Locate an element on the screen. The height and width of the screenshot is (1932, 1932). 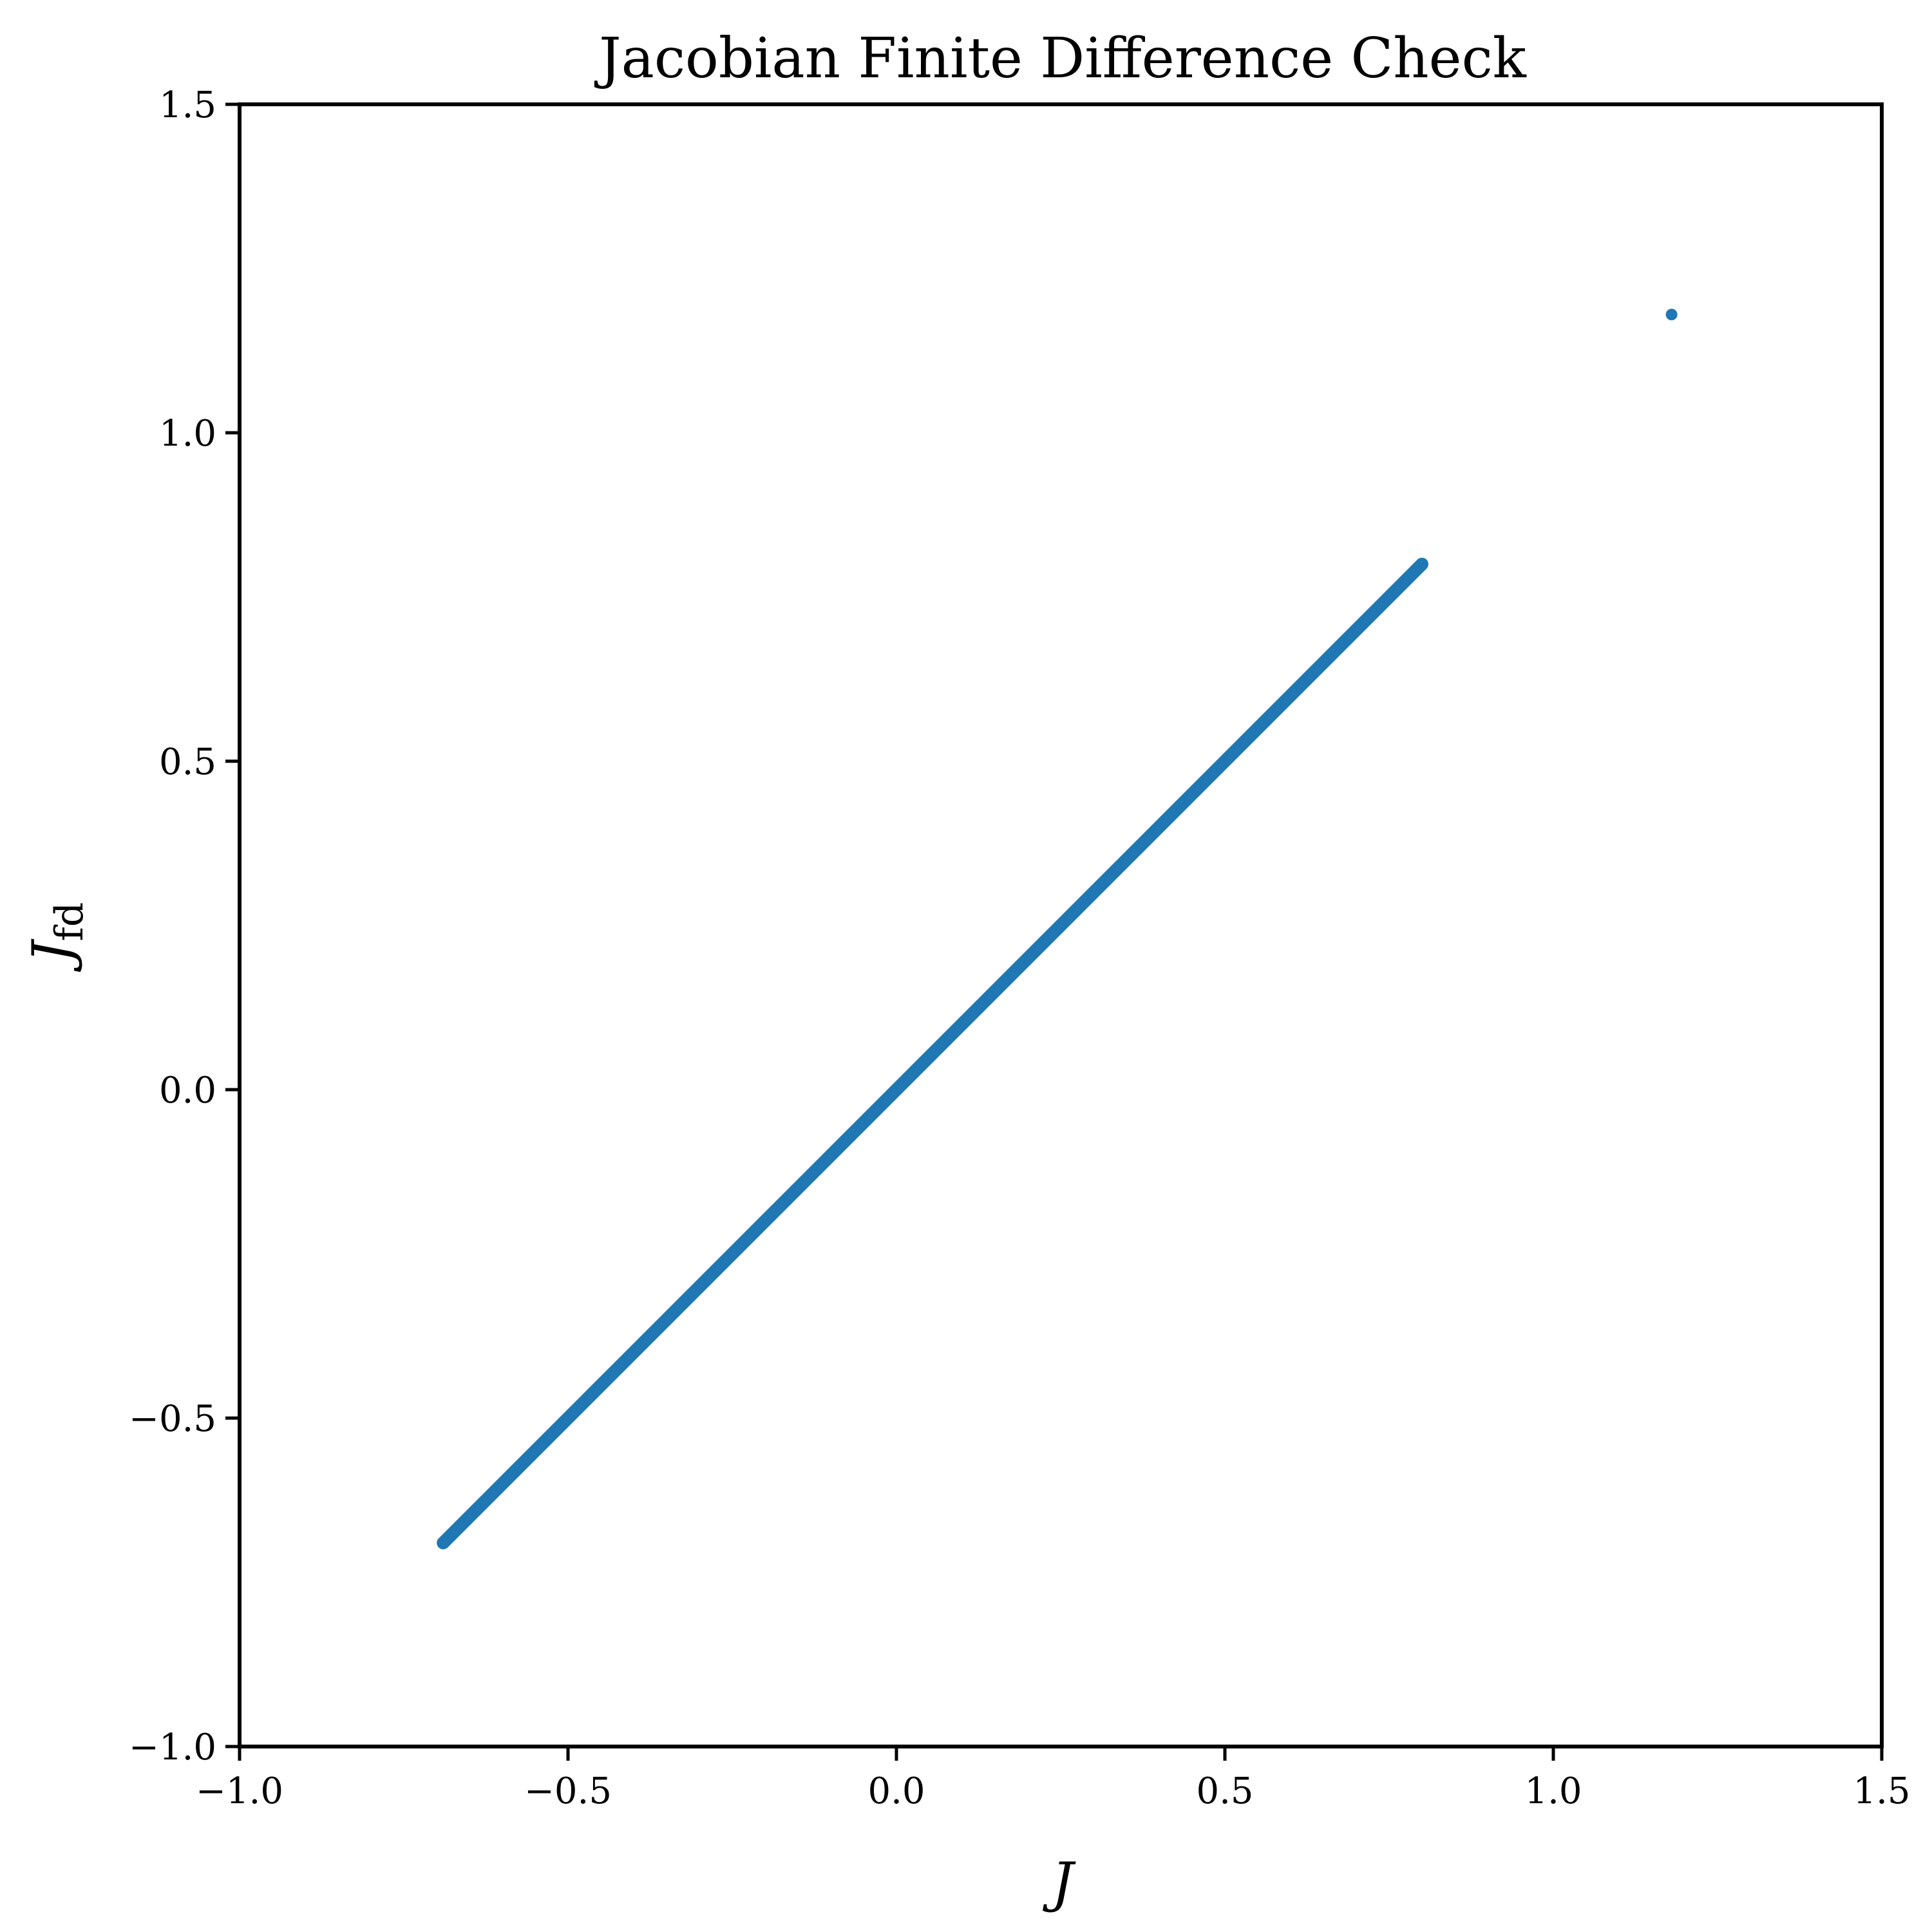
x-tick-label: −1.0 is located at coordinates (240, 1791).